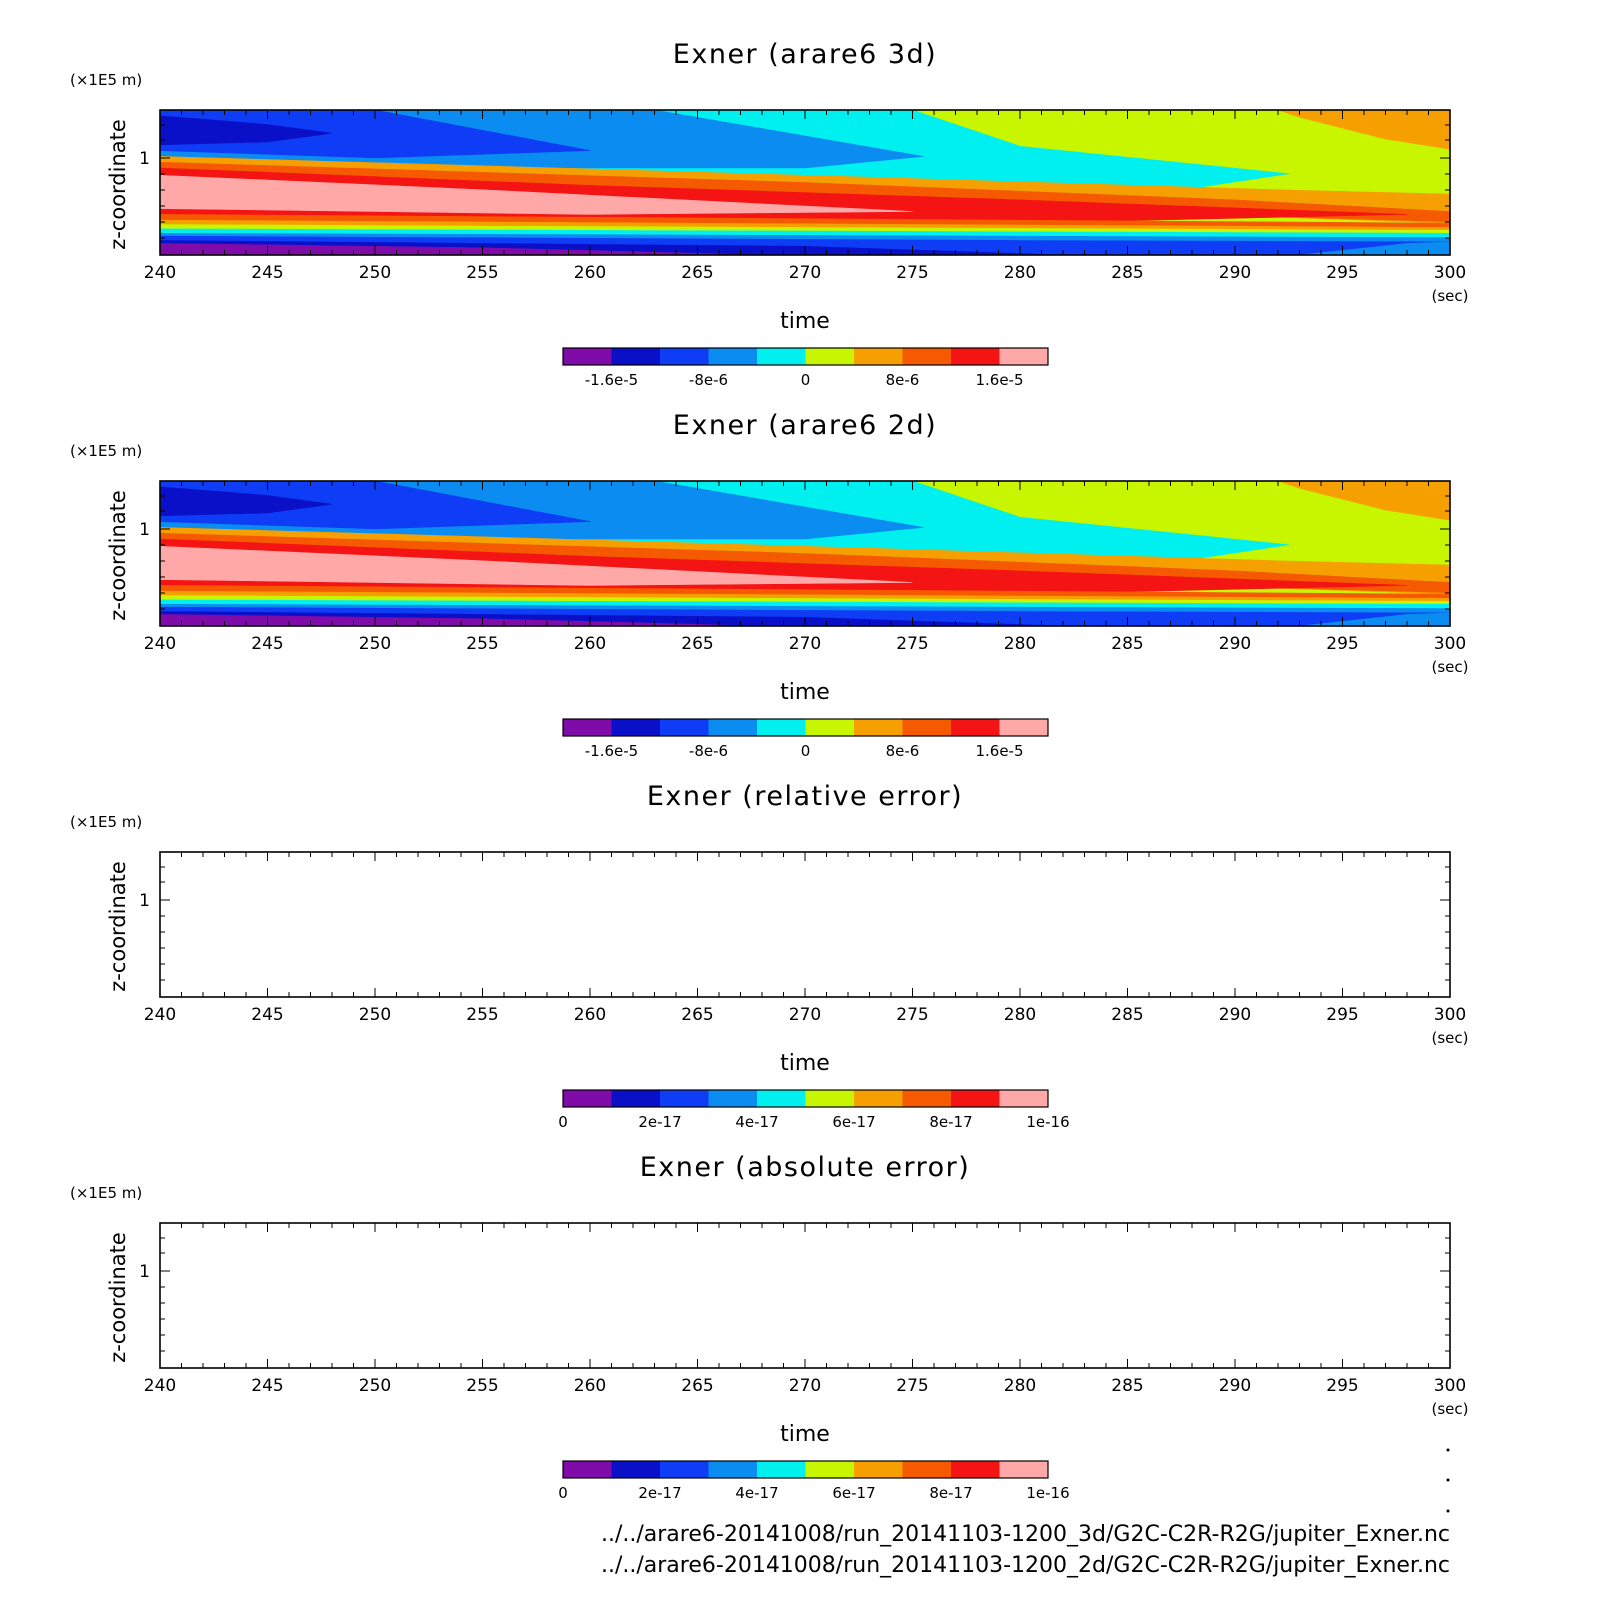  I want to click on colorbar-tick-label: 1.6e-5, so click(999, 751).